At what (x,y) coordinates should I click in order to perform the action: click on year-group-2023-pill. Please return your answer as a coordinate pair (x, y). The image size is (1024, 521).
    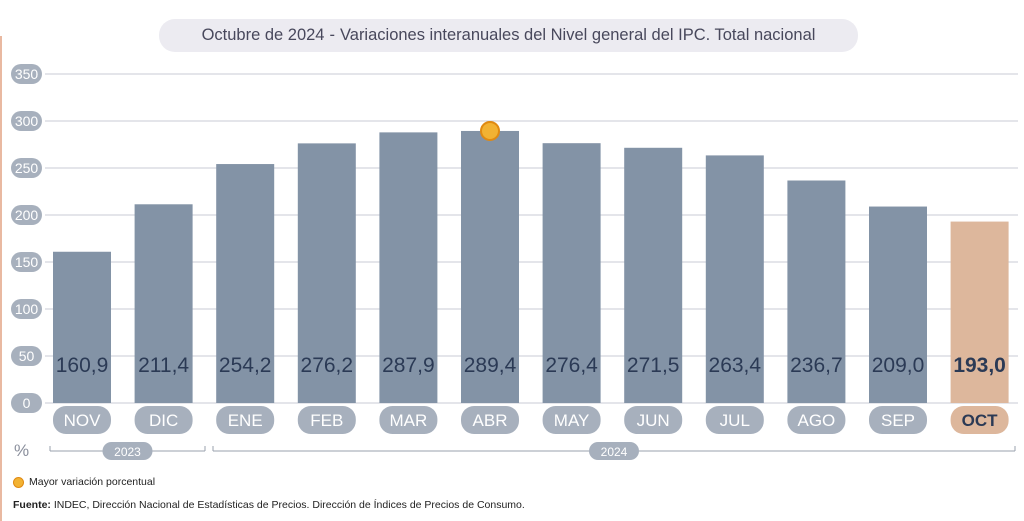
    Looking at the image, I should click on (127, 451).